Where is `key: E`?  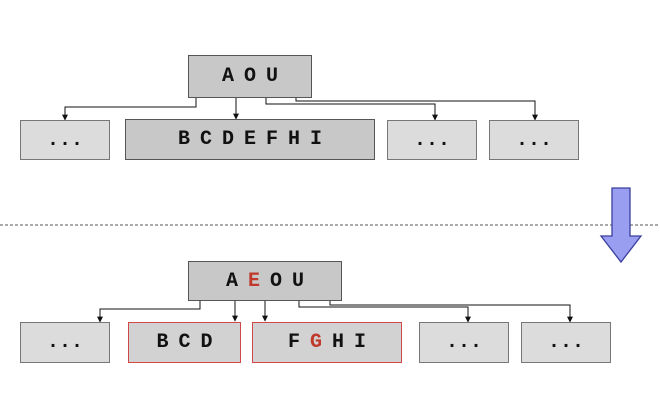 key: E is located at coordinates (249, 139).